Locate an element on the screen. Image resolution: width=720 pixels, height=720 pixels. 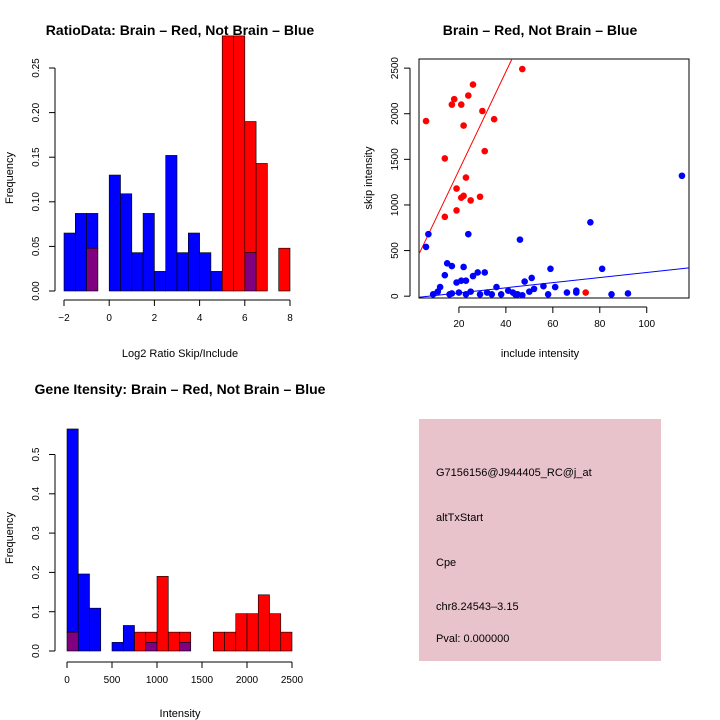
brain-fit-line is located at coordinates (465, 156).